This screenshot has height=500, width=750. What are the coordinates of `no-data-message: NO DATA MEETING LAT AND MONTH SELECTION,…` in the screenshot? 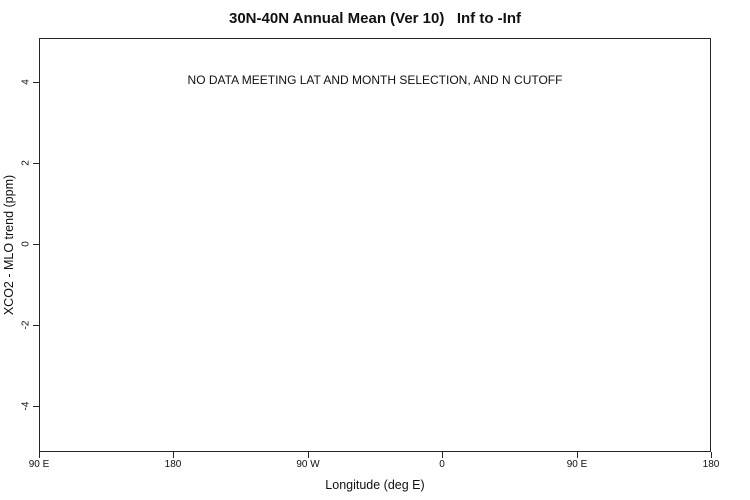 It's located at (375, 80).